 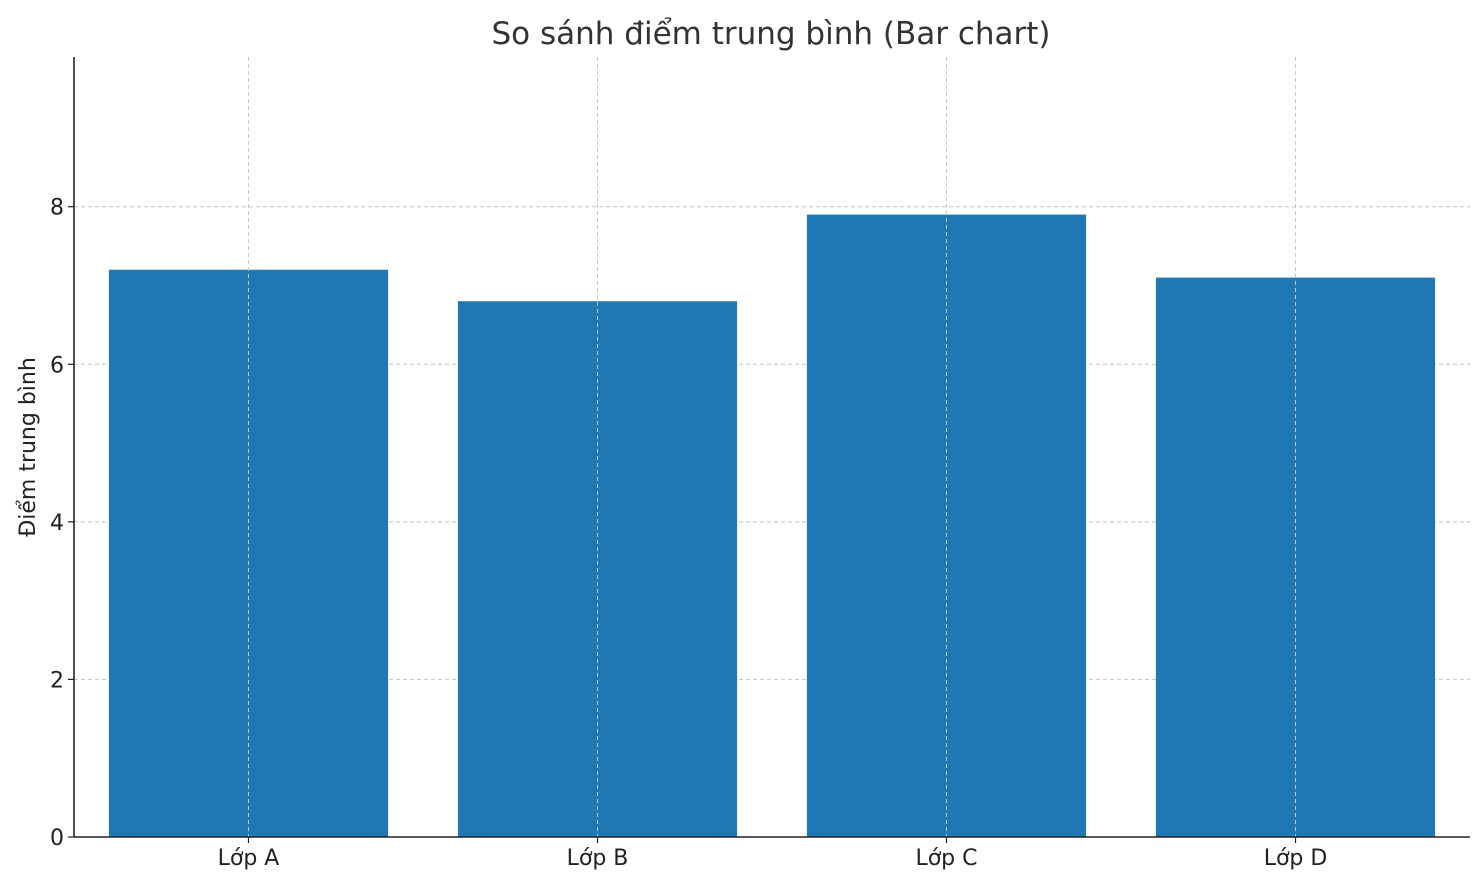 What do you see at coordinates (598, 858) in the screenshot?
I see `x-tick-label: Lớp B` at bounding box center [598, 858].